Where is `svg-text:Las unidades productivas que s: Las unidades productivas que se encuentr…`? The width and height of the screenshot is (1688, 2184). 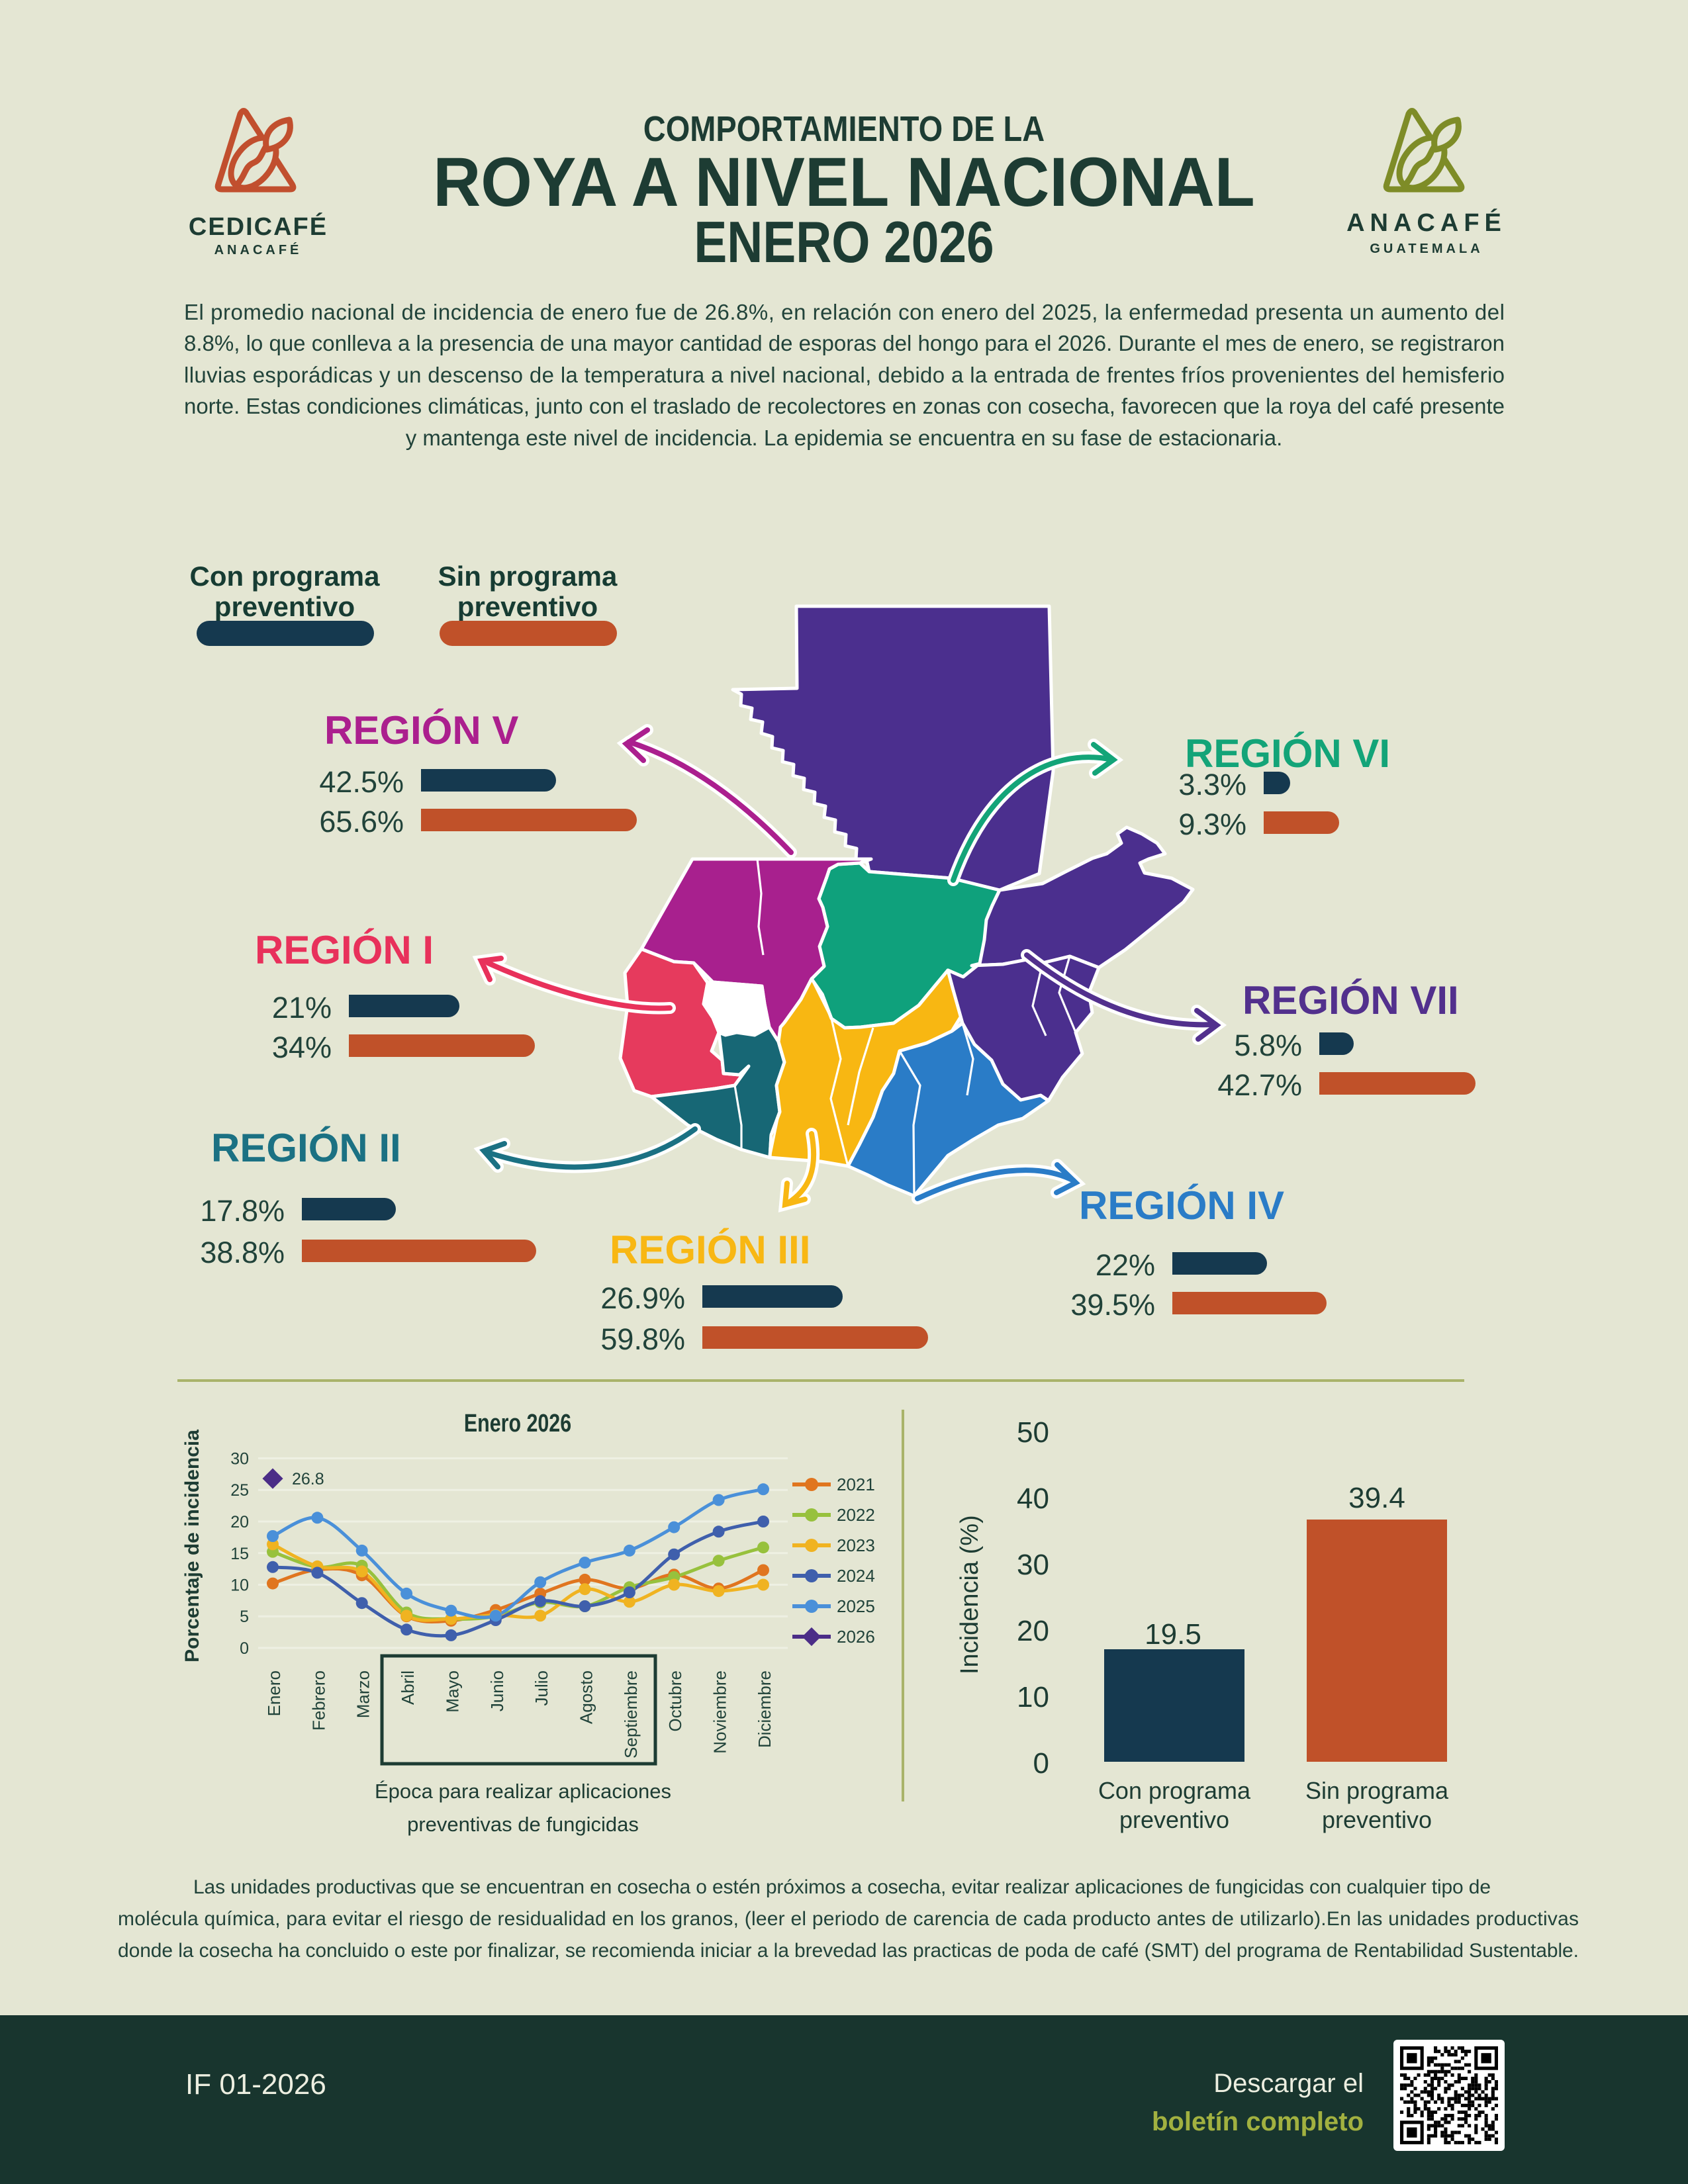 svg-text:Las unidades productivas que s: Las unidades productivas que se encuentr… is located at coordinates (842, 1887).